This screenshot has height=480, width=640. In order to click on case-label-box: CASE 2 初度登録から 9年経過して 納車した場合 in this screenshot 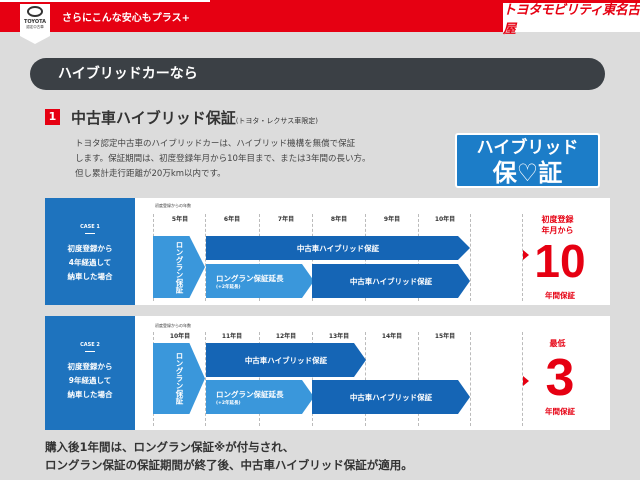, I will do `click(90, 373)`.